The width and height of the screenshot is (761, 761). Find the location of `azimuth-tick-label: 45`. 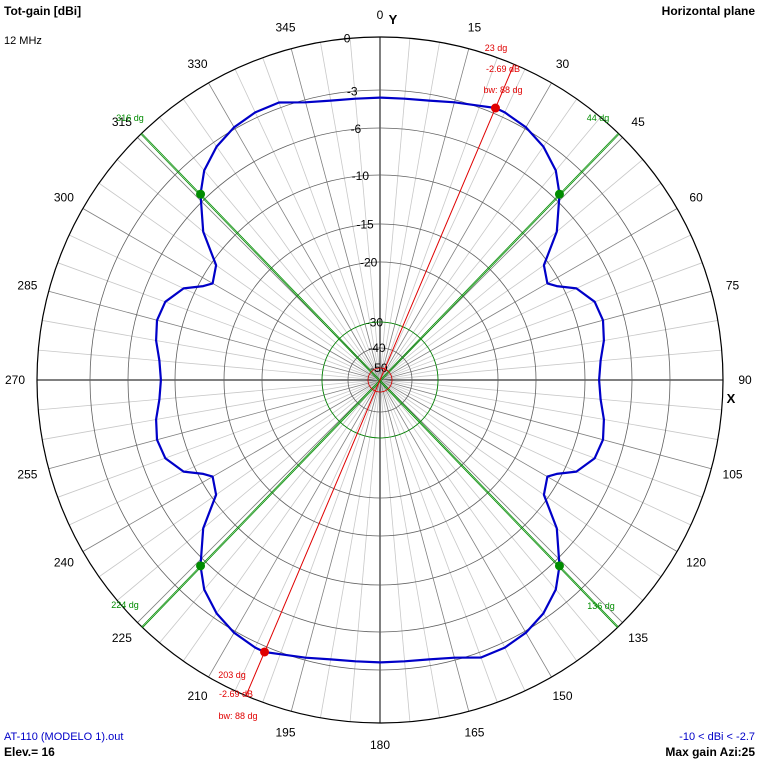

azimuth-tick-label: 45 is located at coordinates (638, 122).